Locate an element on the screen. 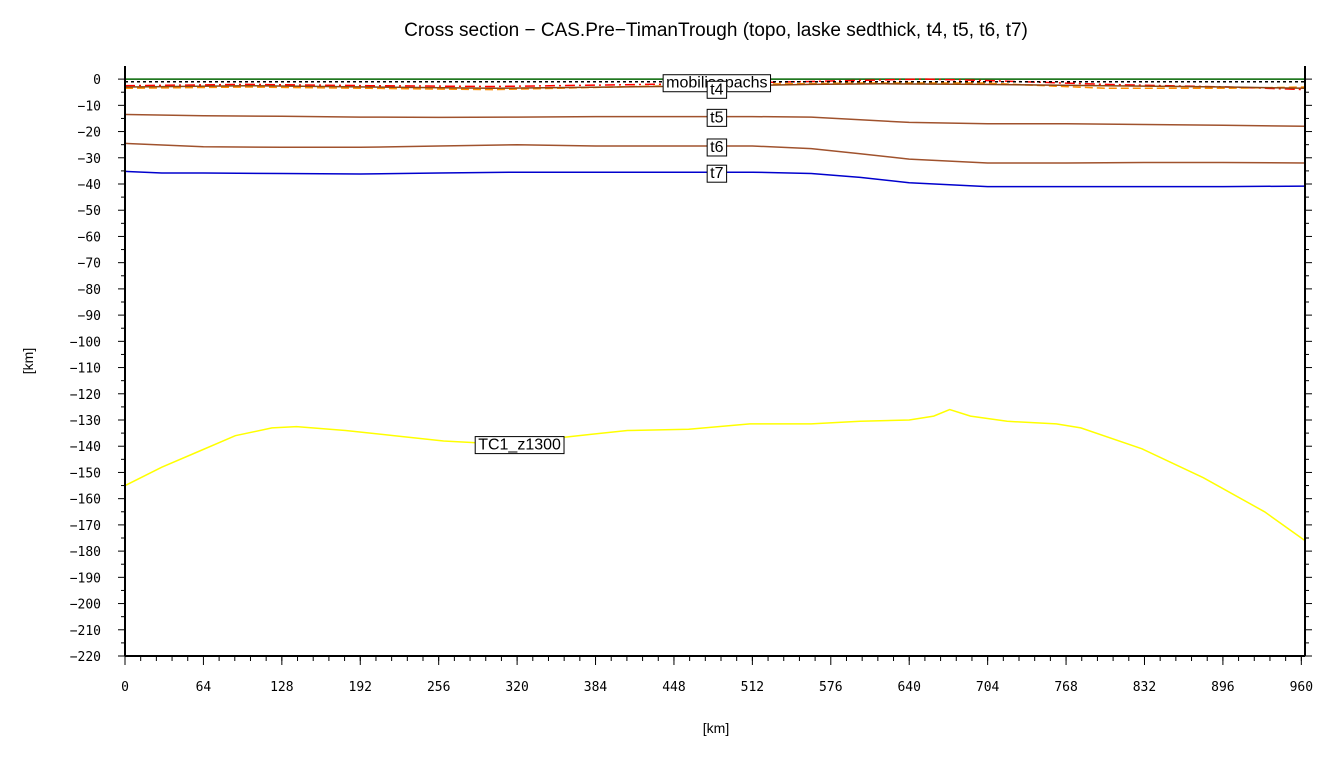 Image resolution: width=1340 pixels, height=757 pixels. x-tick-label: 704 is located at coordinates (988, 687).